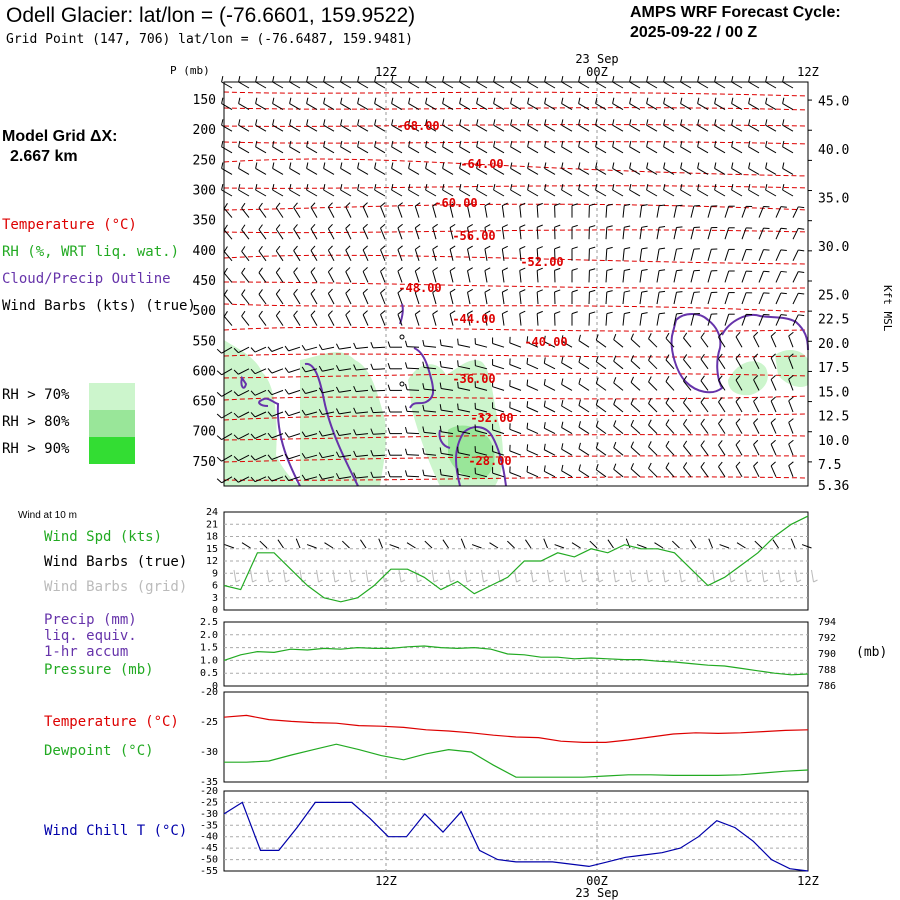 Image resolution: width=900 pixels, height=900 pixels. I want to click on height-tick: 40.0, so click(833, 150).